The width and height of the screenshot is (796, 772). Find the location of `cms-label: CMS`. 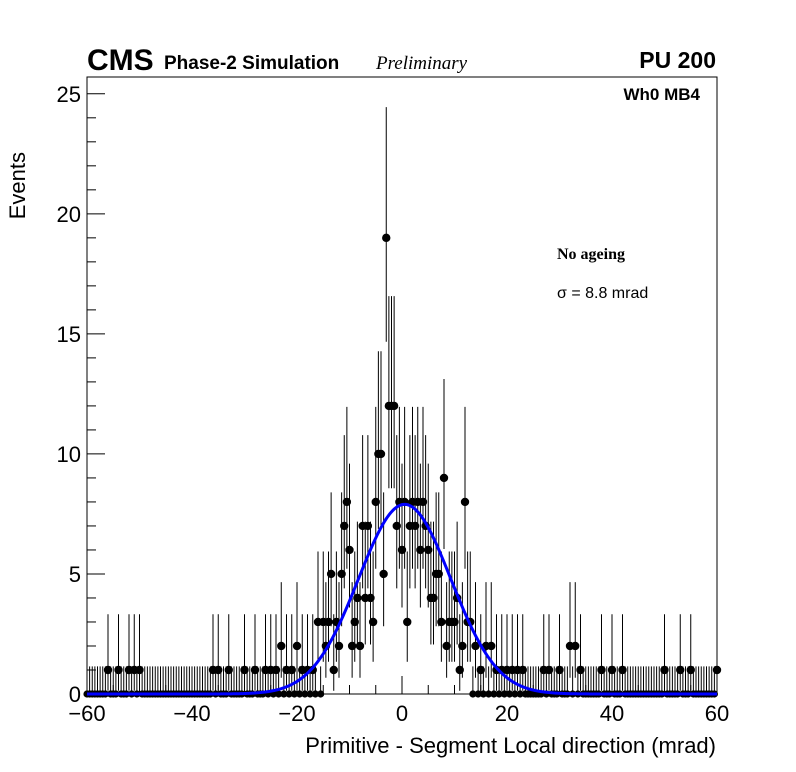

cms-label: CMS is located at coordinates (120, 60).